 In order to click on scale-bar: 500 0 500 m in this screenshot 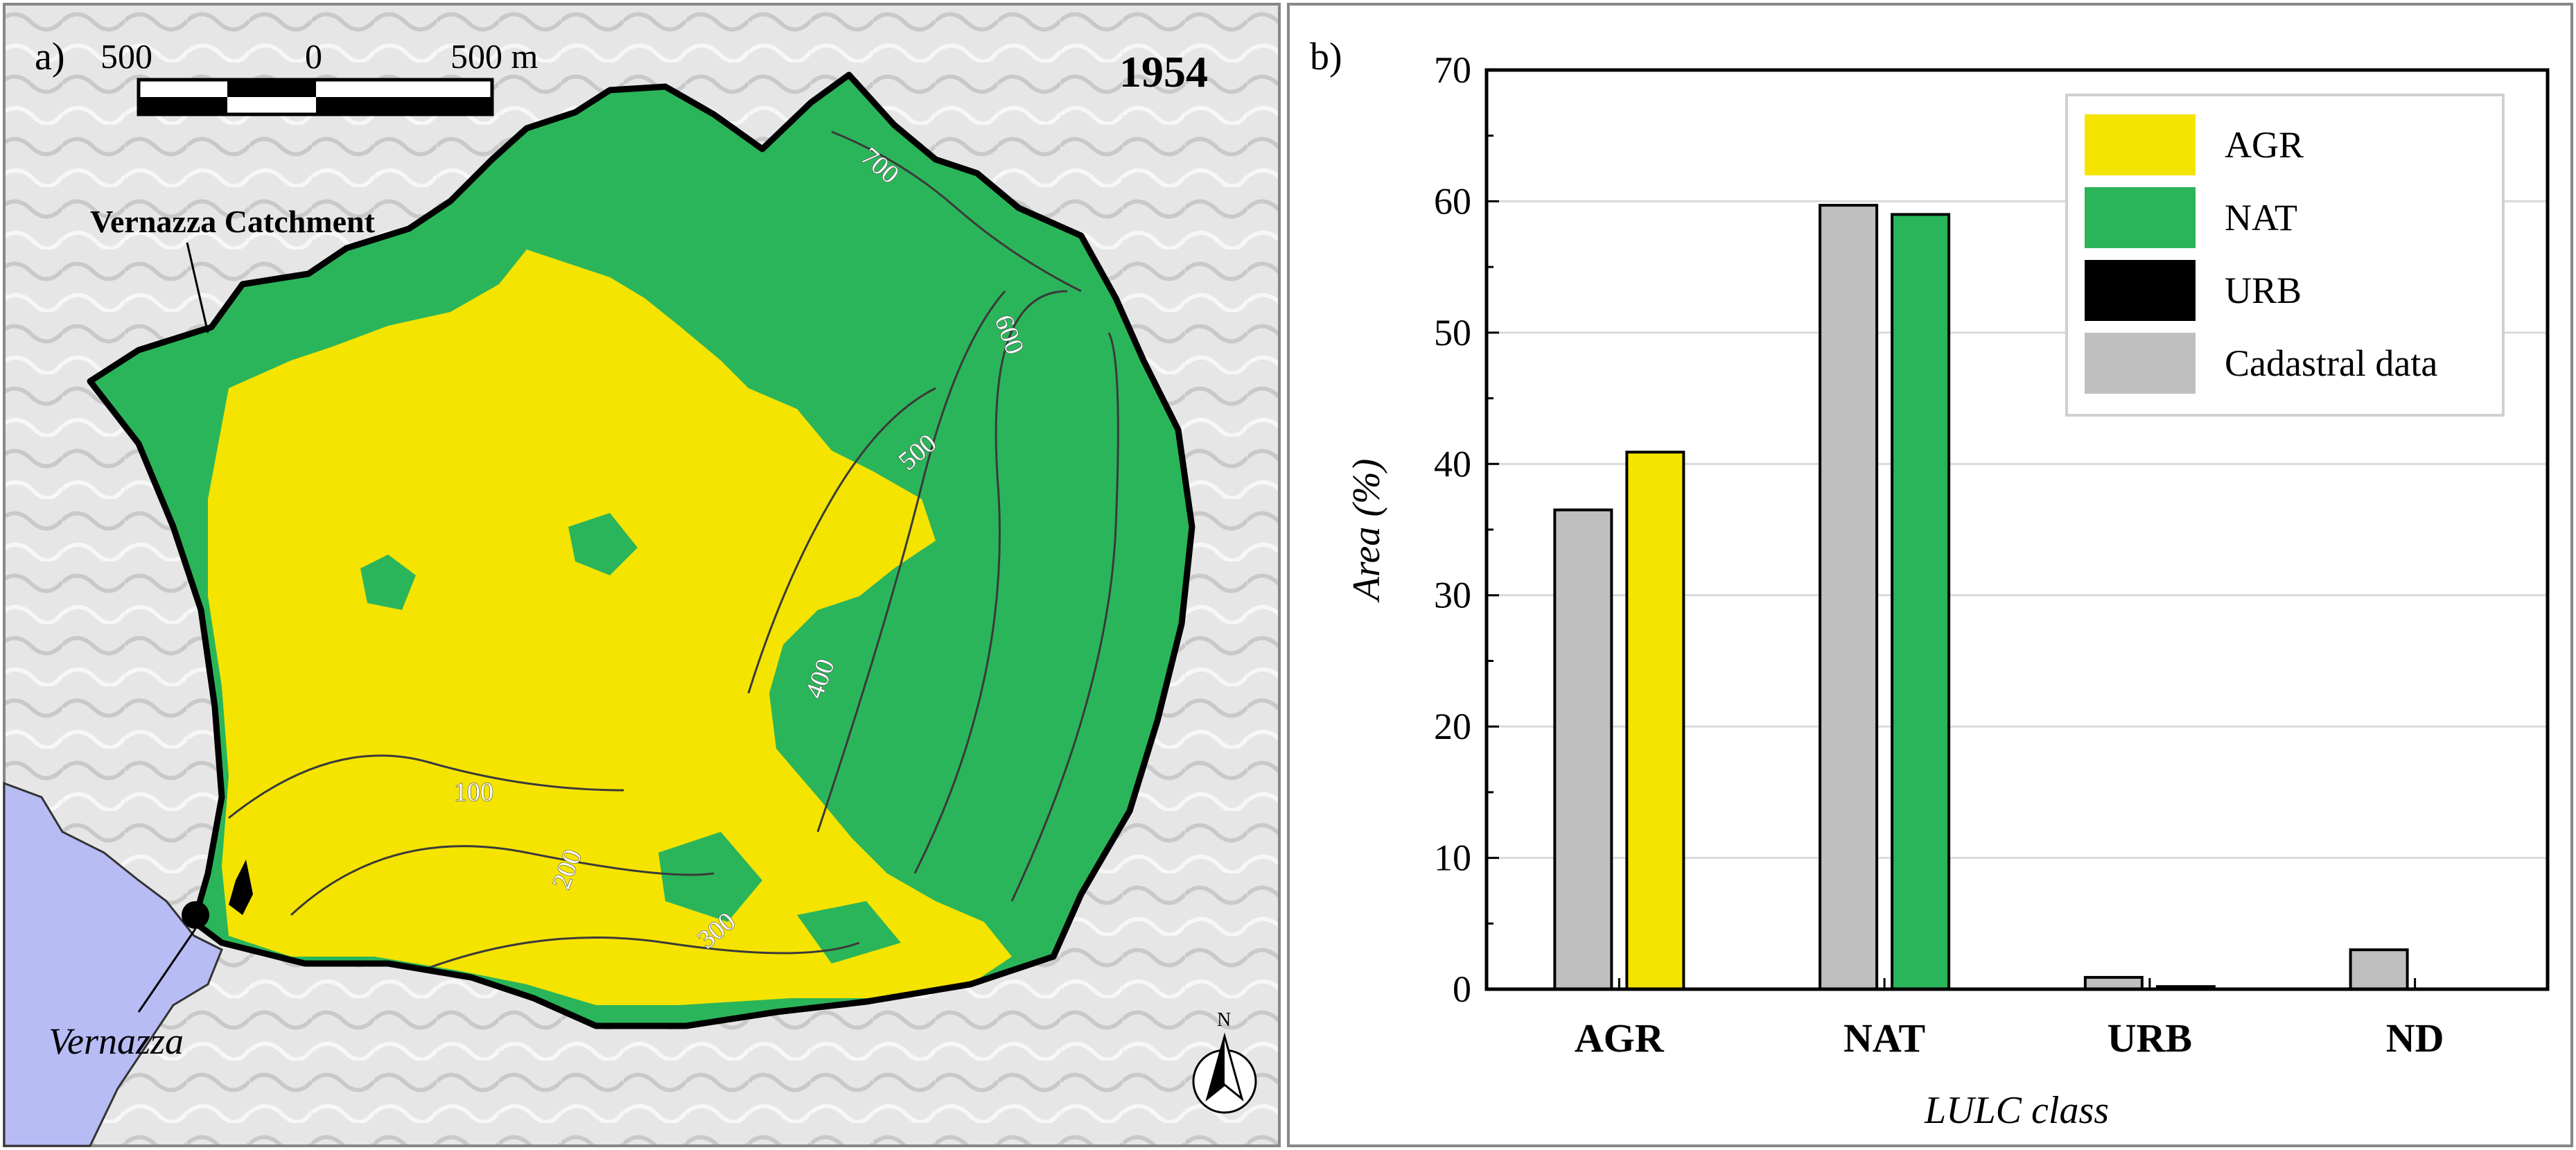, I will do `click(319, 77)`.